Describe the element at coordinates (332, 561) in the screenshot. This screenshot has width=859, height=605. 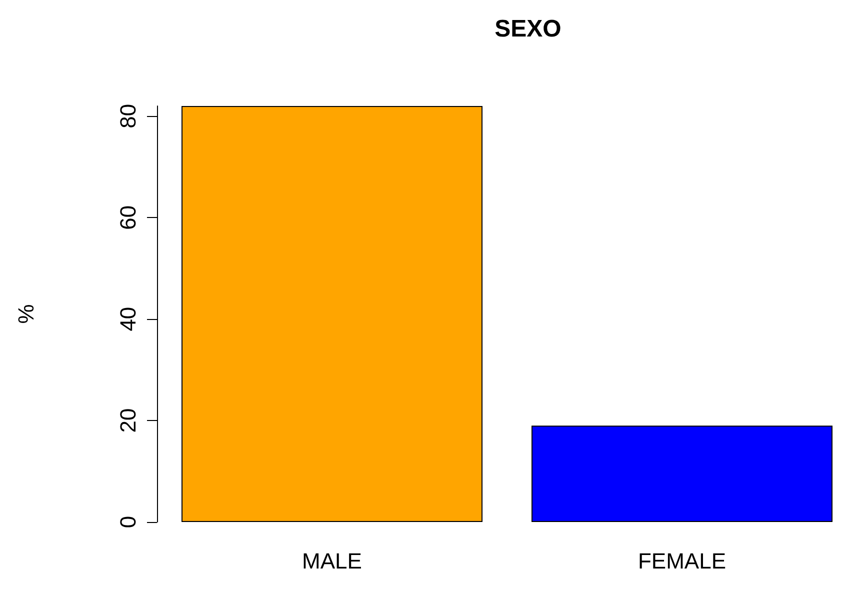
I see `x-tick-label: MALE` at that location.